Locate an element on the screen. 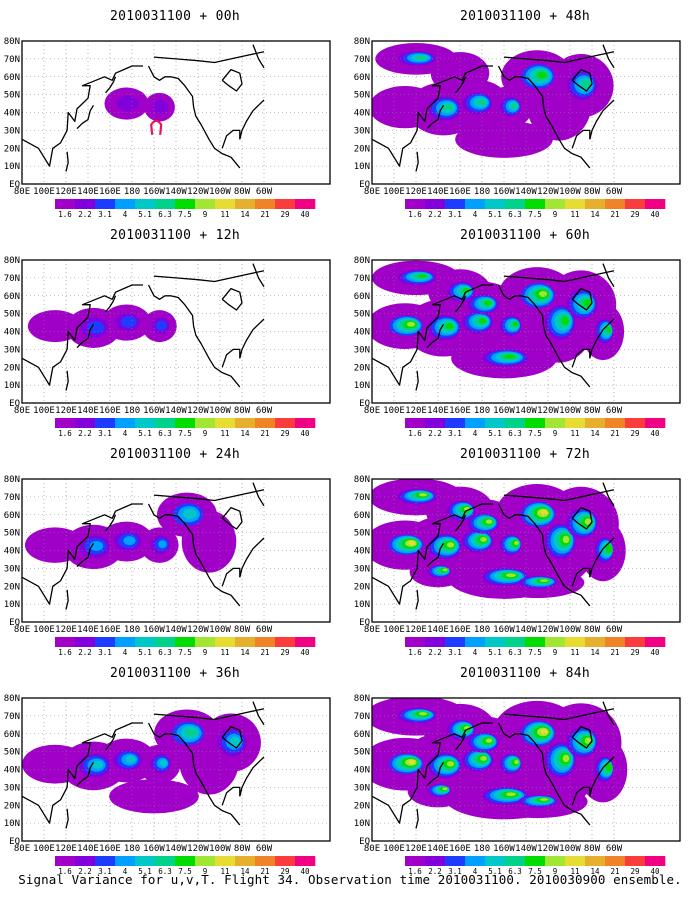 This screenshot has width=700, height=900. colorbar-label: 6.3 is located at coordinates (165, 433).